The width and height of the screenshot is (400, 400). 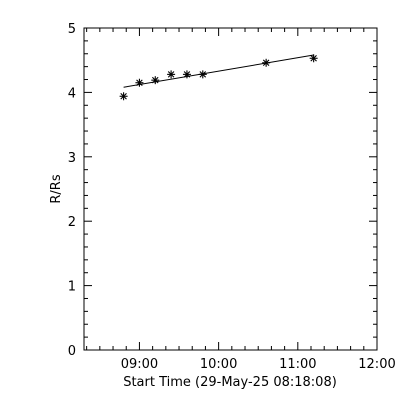 What do you see at coordinates (72, 29) in the screenshot?
I see `y-tick-label: 5` at bounding box center [72, 29].